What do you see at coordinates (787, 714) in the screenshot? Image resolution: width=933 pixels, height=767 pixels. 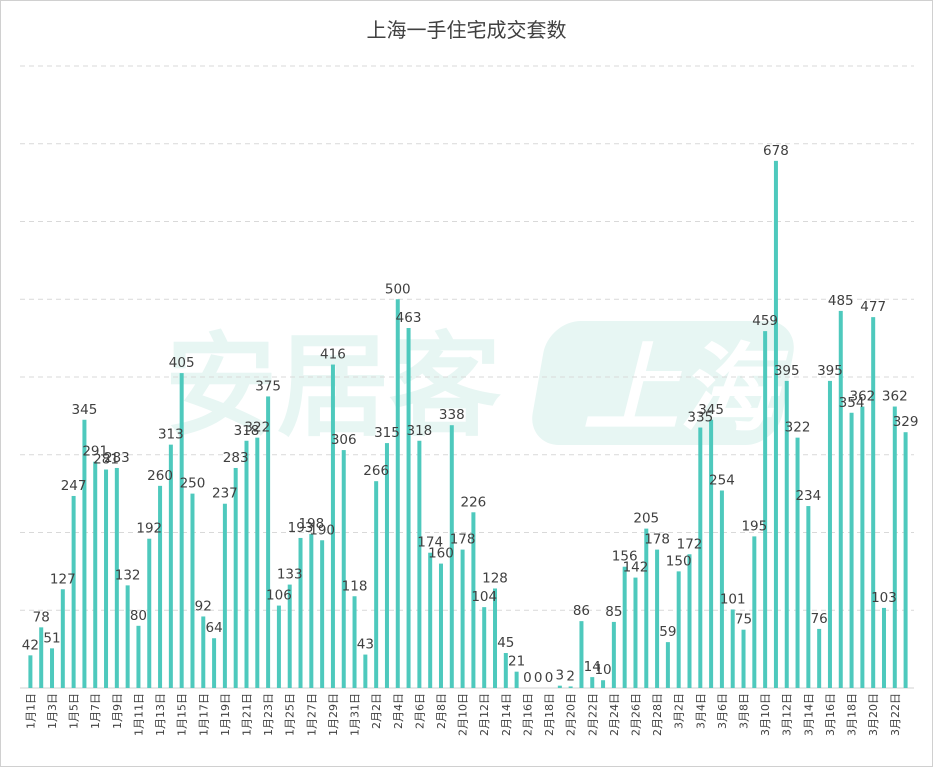 I see `x-tick-label: 3月12日` at bounding box center [787, 714].